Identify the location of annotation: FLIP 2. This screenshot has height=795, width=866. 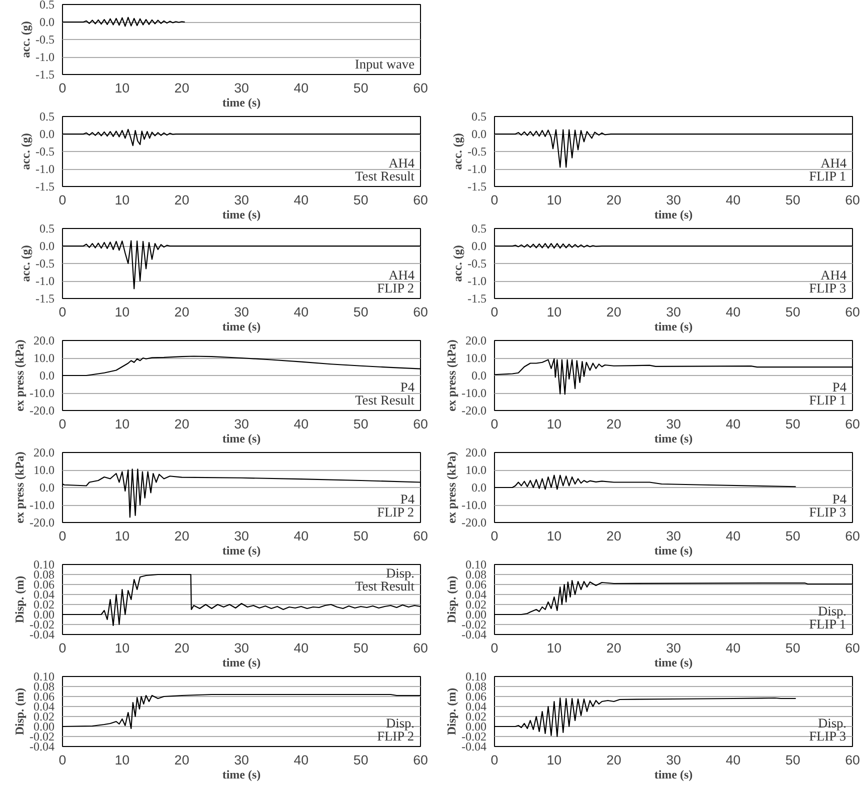
(395, 512).